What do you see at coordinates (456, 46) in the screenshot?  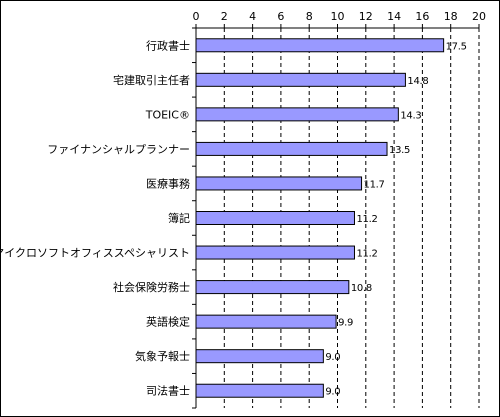 I see `data-label: 17.5` at bounding box center [456, 46].